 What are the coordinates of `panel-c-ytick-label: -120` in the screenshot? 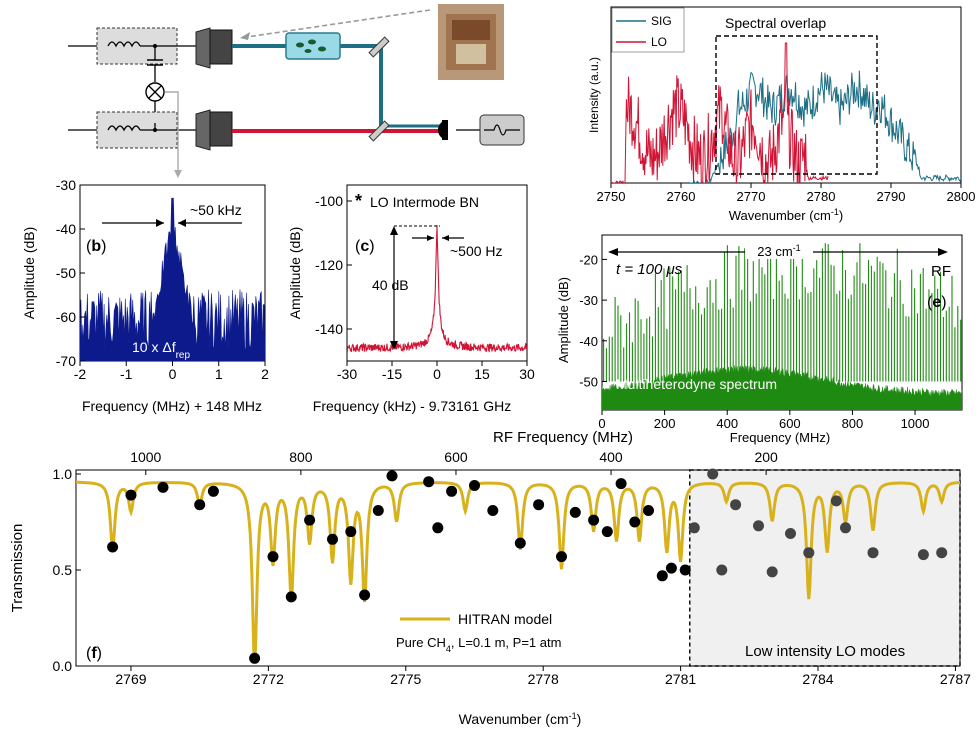 It's located at (329, 265).